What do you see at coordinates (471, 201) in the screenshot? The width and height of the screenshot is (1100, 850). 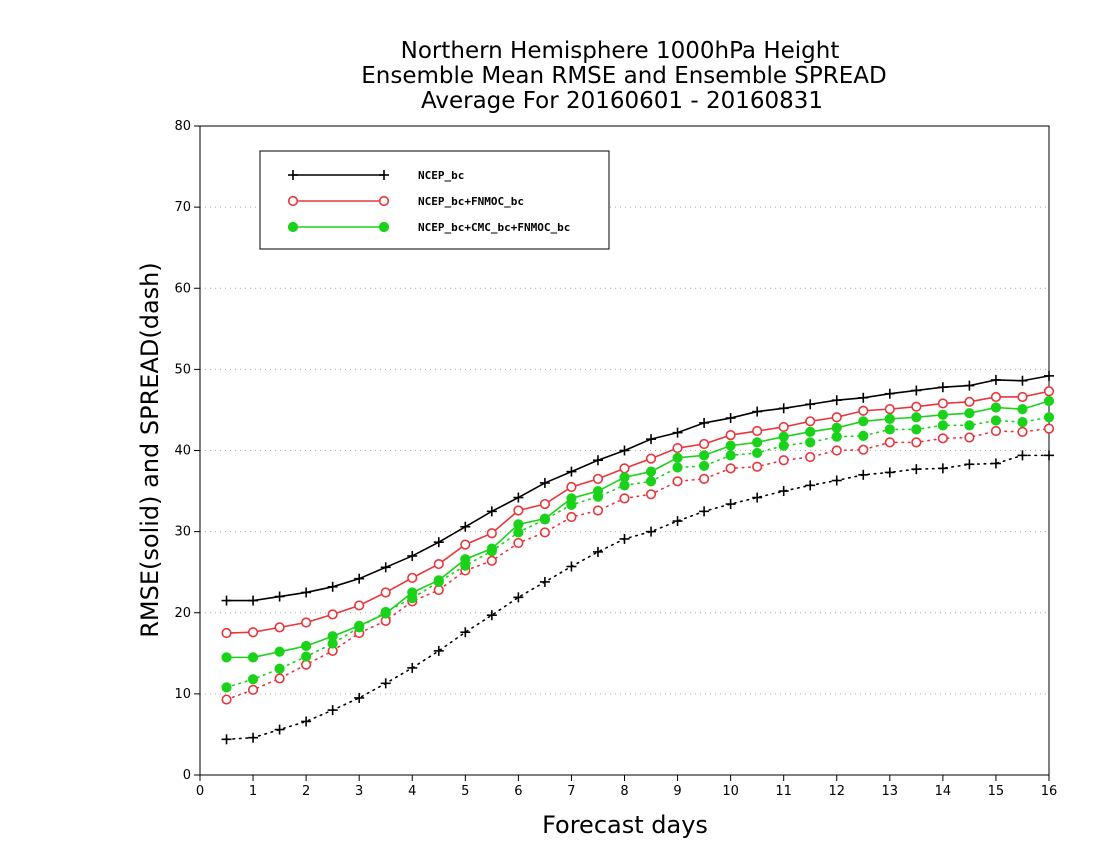 I see `legend-label: NCEP_bc+FNMOC_bc` at bounding box center [471, 201].